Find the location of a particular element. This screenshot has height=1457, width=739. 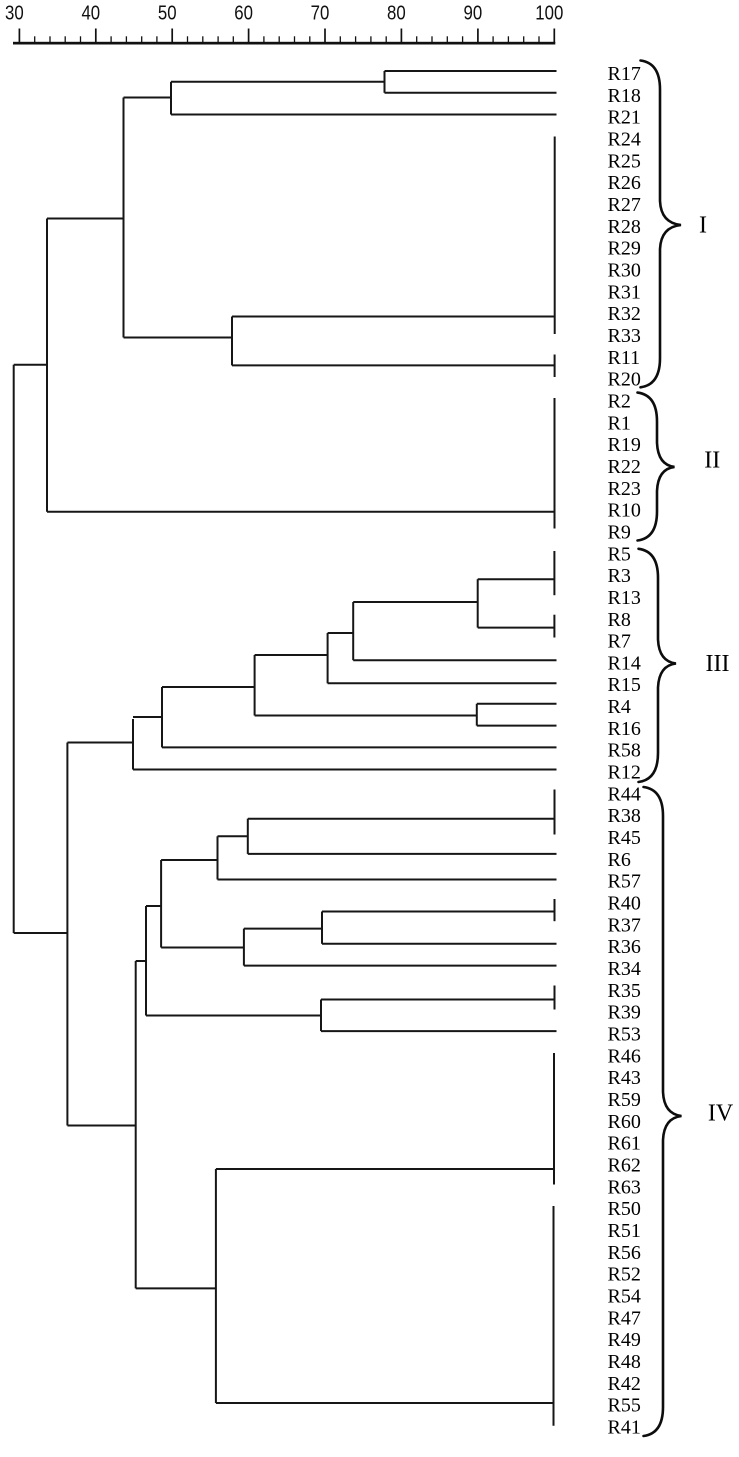

svg-text: R57 is located at coordinates (624, 882).